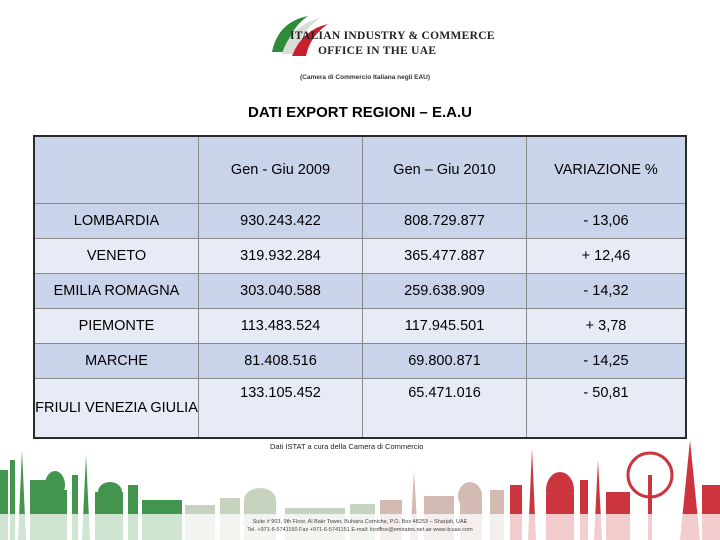  I want to click on variation-cell: + 3,78, so click(606, 326).